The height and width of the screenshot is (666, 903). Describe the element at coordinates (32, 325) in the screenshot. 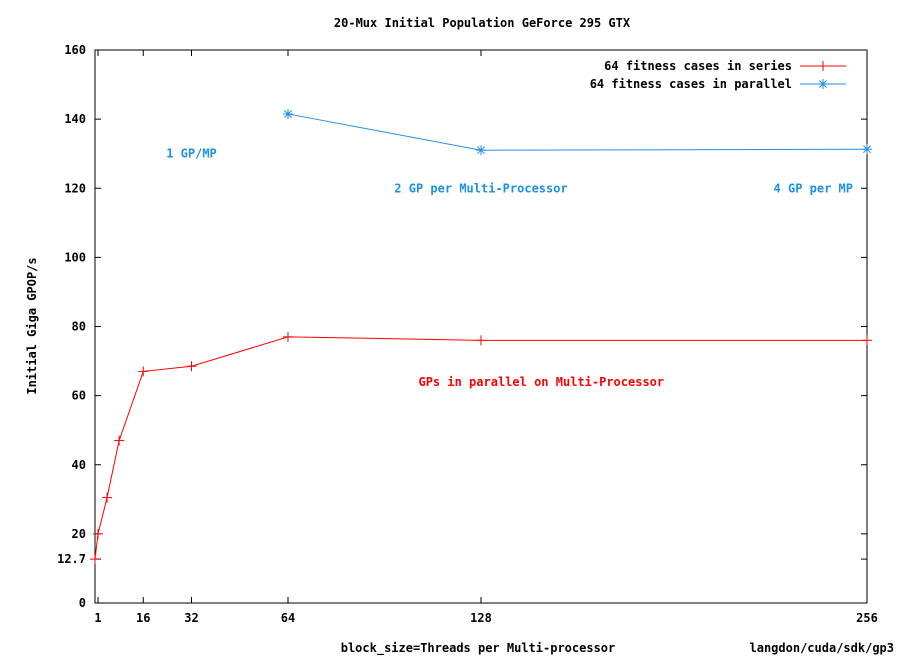

I see `y-axis-label: Initial Giga GPOP/s` at that location.